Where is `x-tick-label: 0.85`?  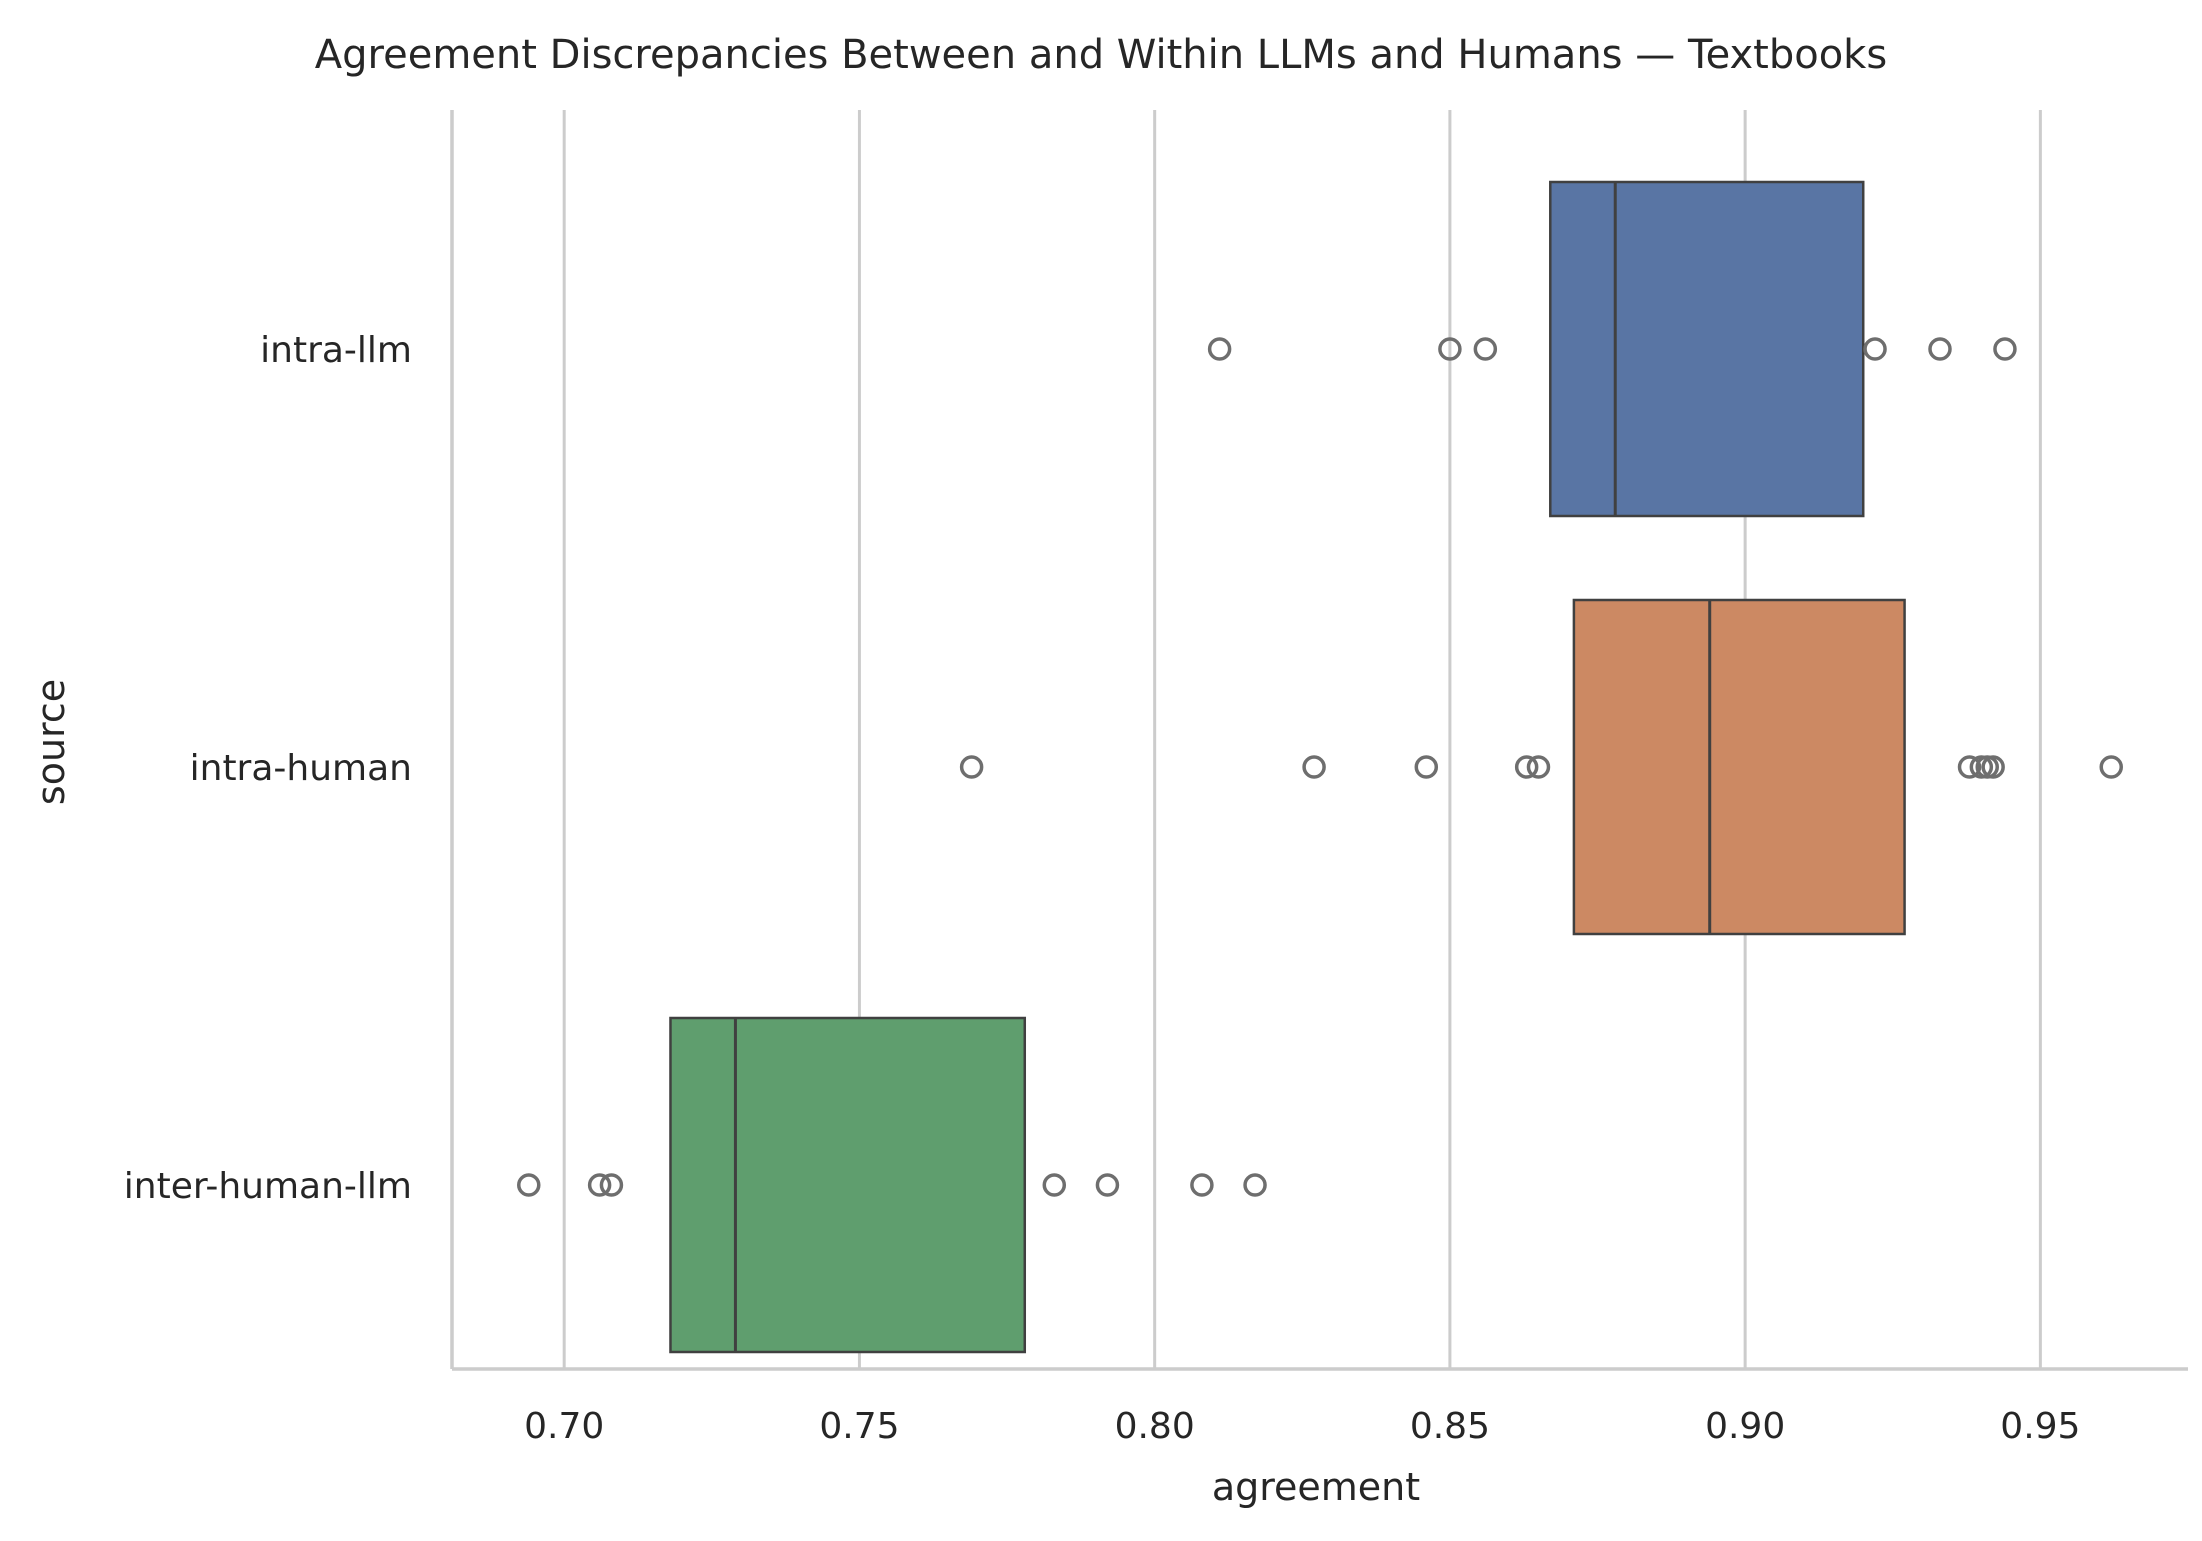 x-tick-label: 0.85 is located at coordinates (1450, 1426).